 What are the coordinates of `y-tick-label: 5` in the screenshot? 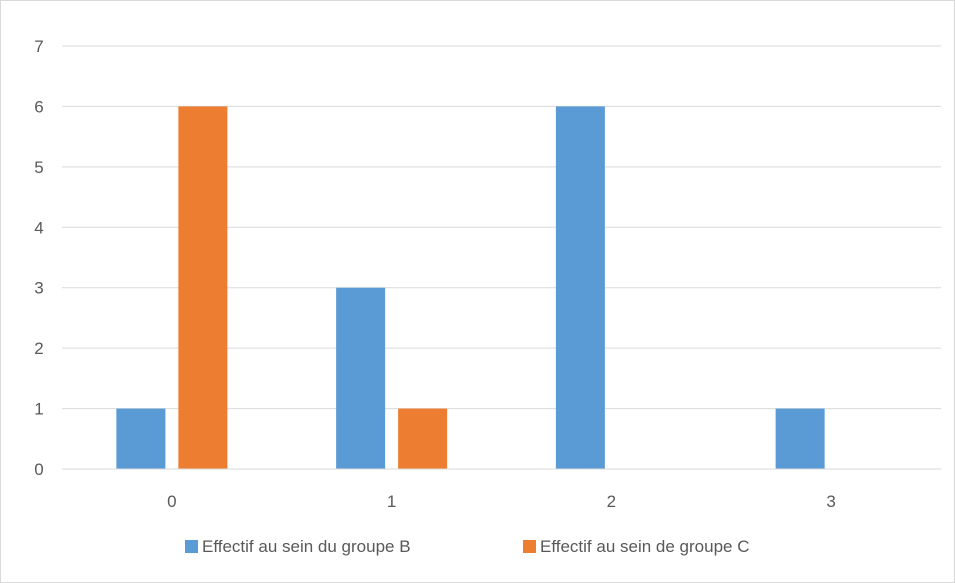 It's located at (38, 167).